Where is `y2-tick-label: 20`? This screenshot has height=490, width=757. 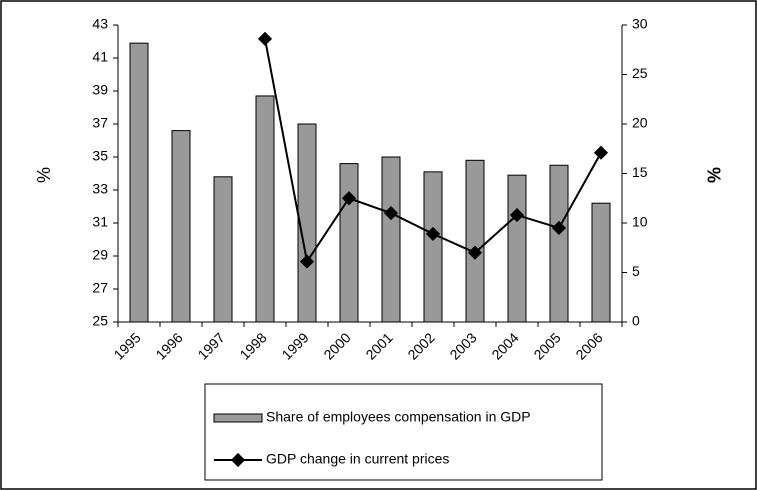 y2-tick-label: 20 is located at coordinates (640, 123).